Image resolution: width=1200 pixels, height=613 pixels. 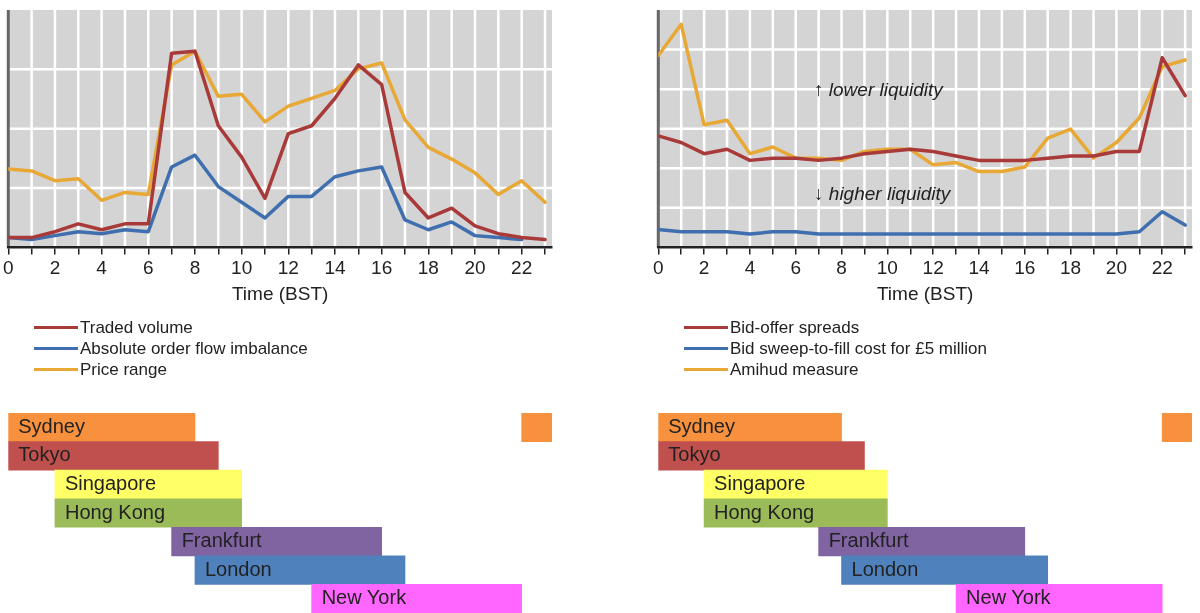 What do you see at coordinates (858, 348) in the screenshot?
I see `legend-label: Bid sweep-to-fill cost for £5 million` at bounding box center [858, 348].